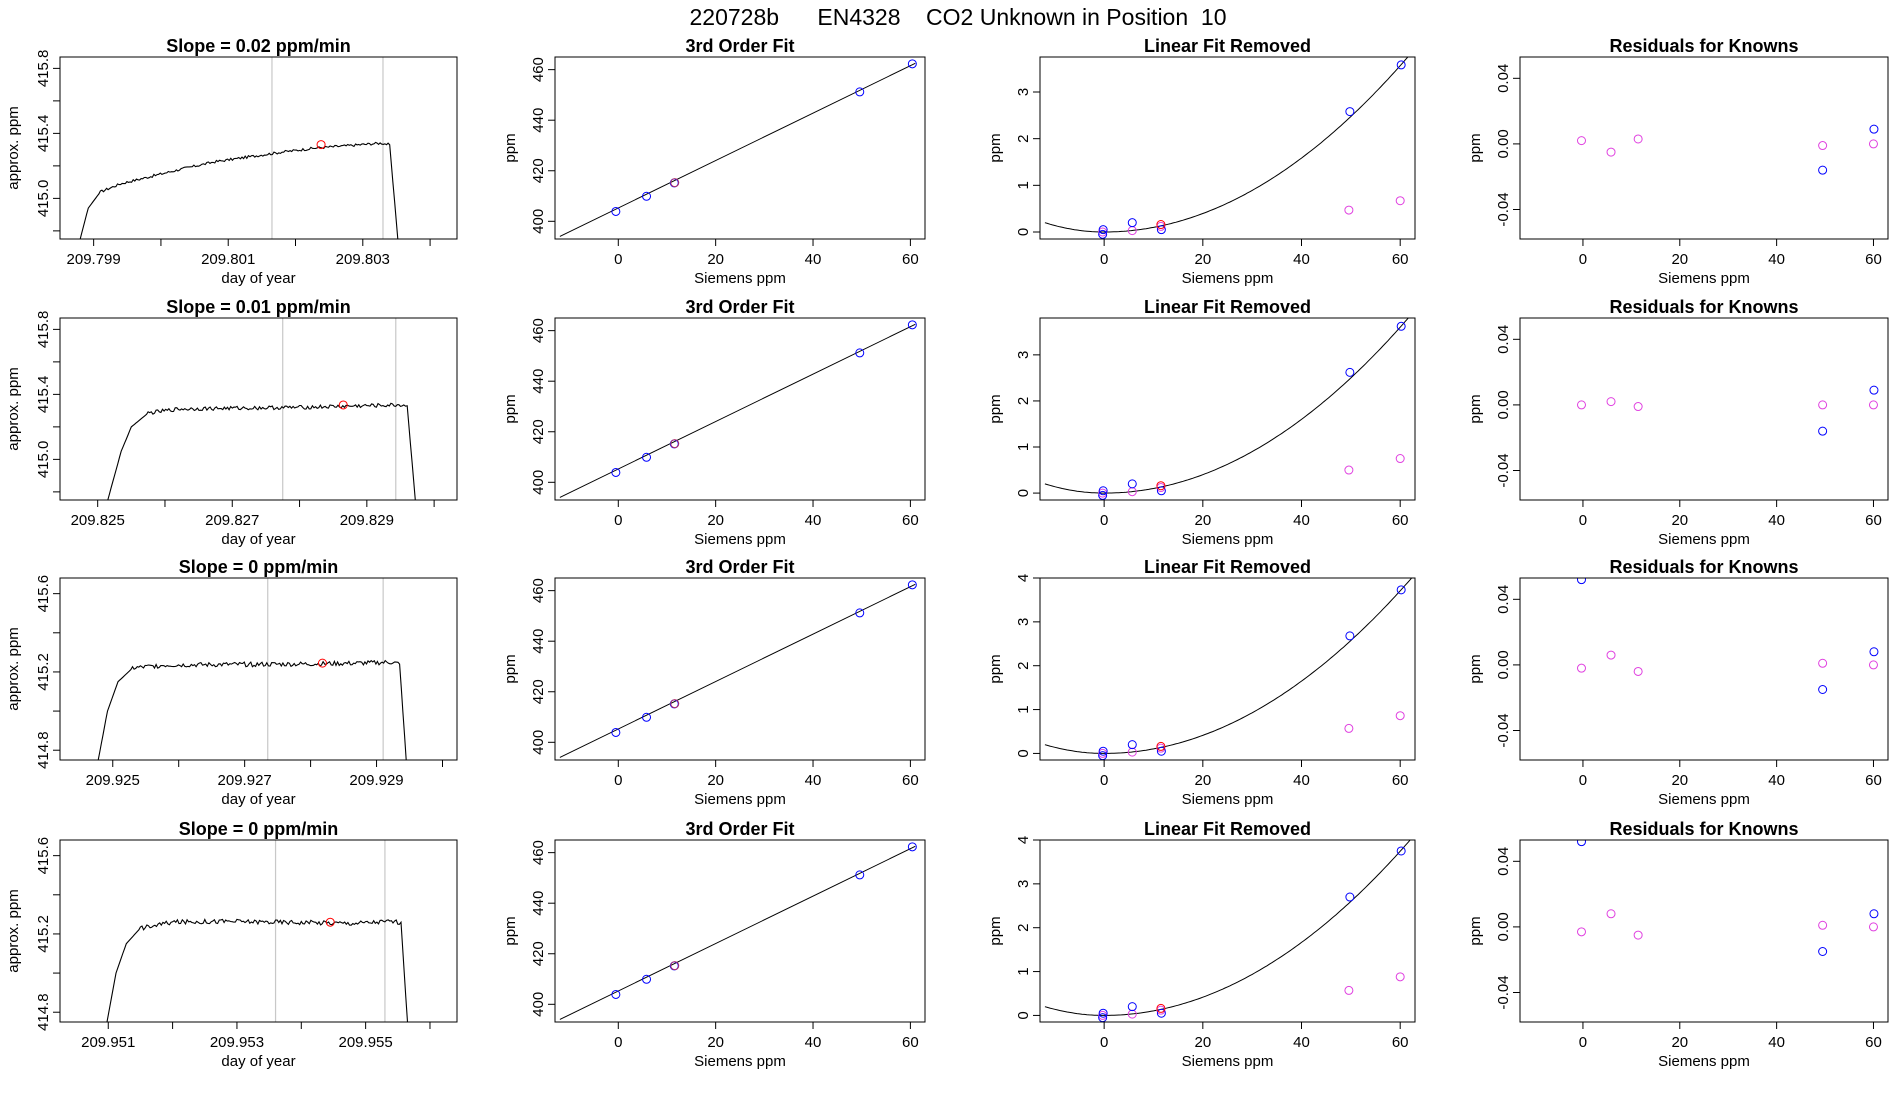  Describe the element at coordinates (43, 69) in the screenshot. I see `y-tick-label: 415.8` at that location.